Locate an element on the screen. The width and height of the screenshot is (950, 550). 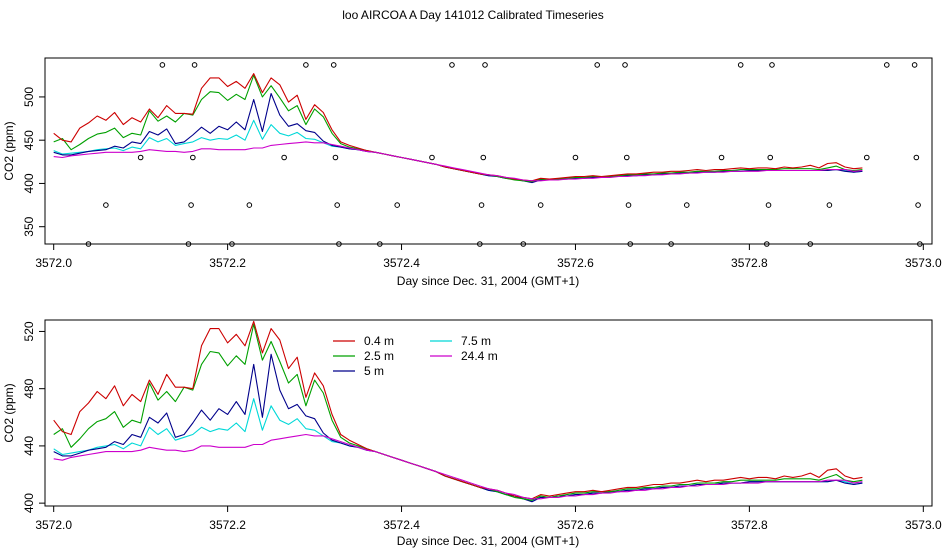
x-axis-label-bottom: Day since Dec. 31, 2004 (GMT+1) is located at coordinates (488, 541).